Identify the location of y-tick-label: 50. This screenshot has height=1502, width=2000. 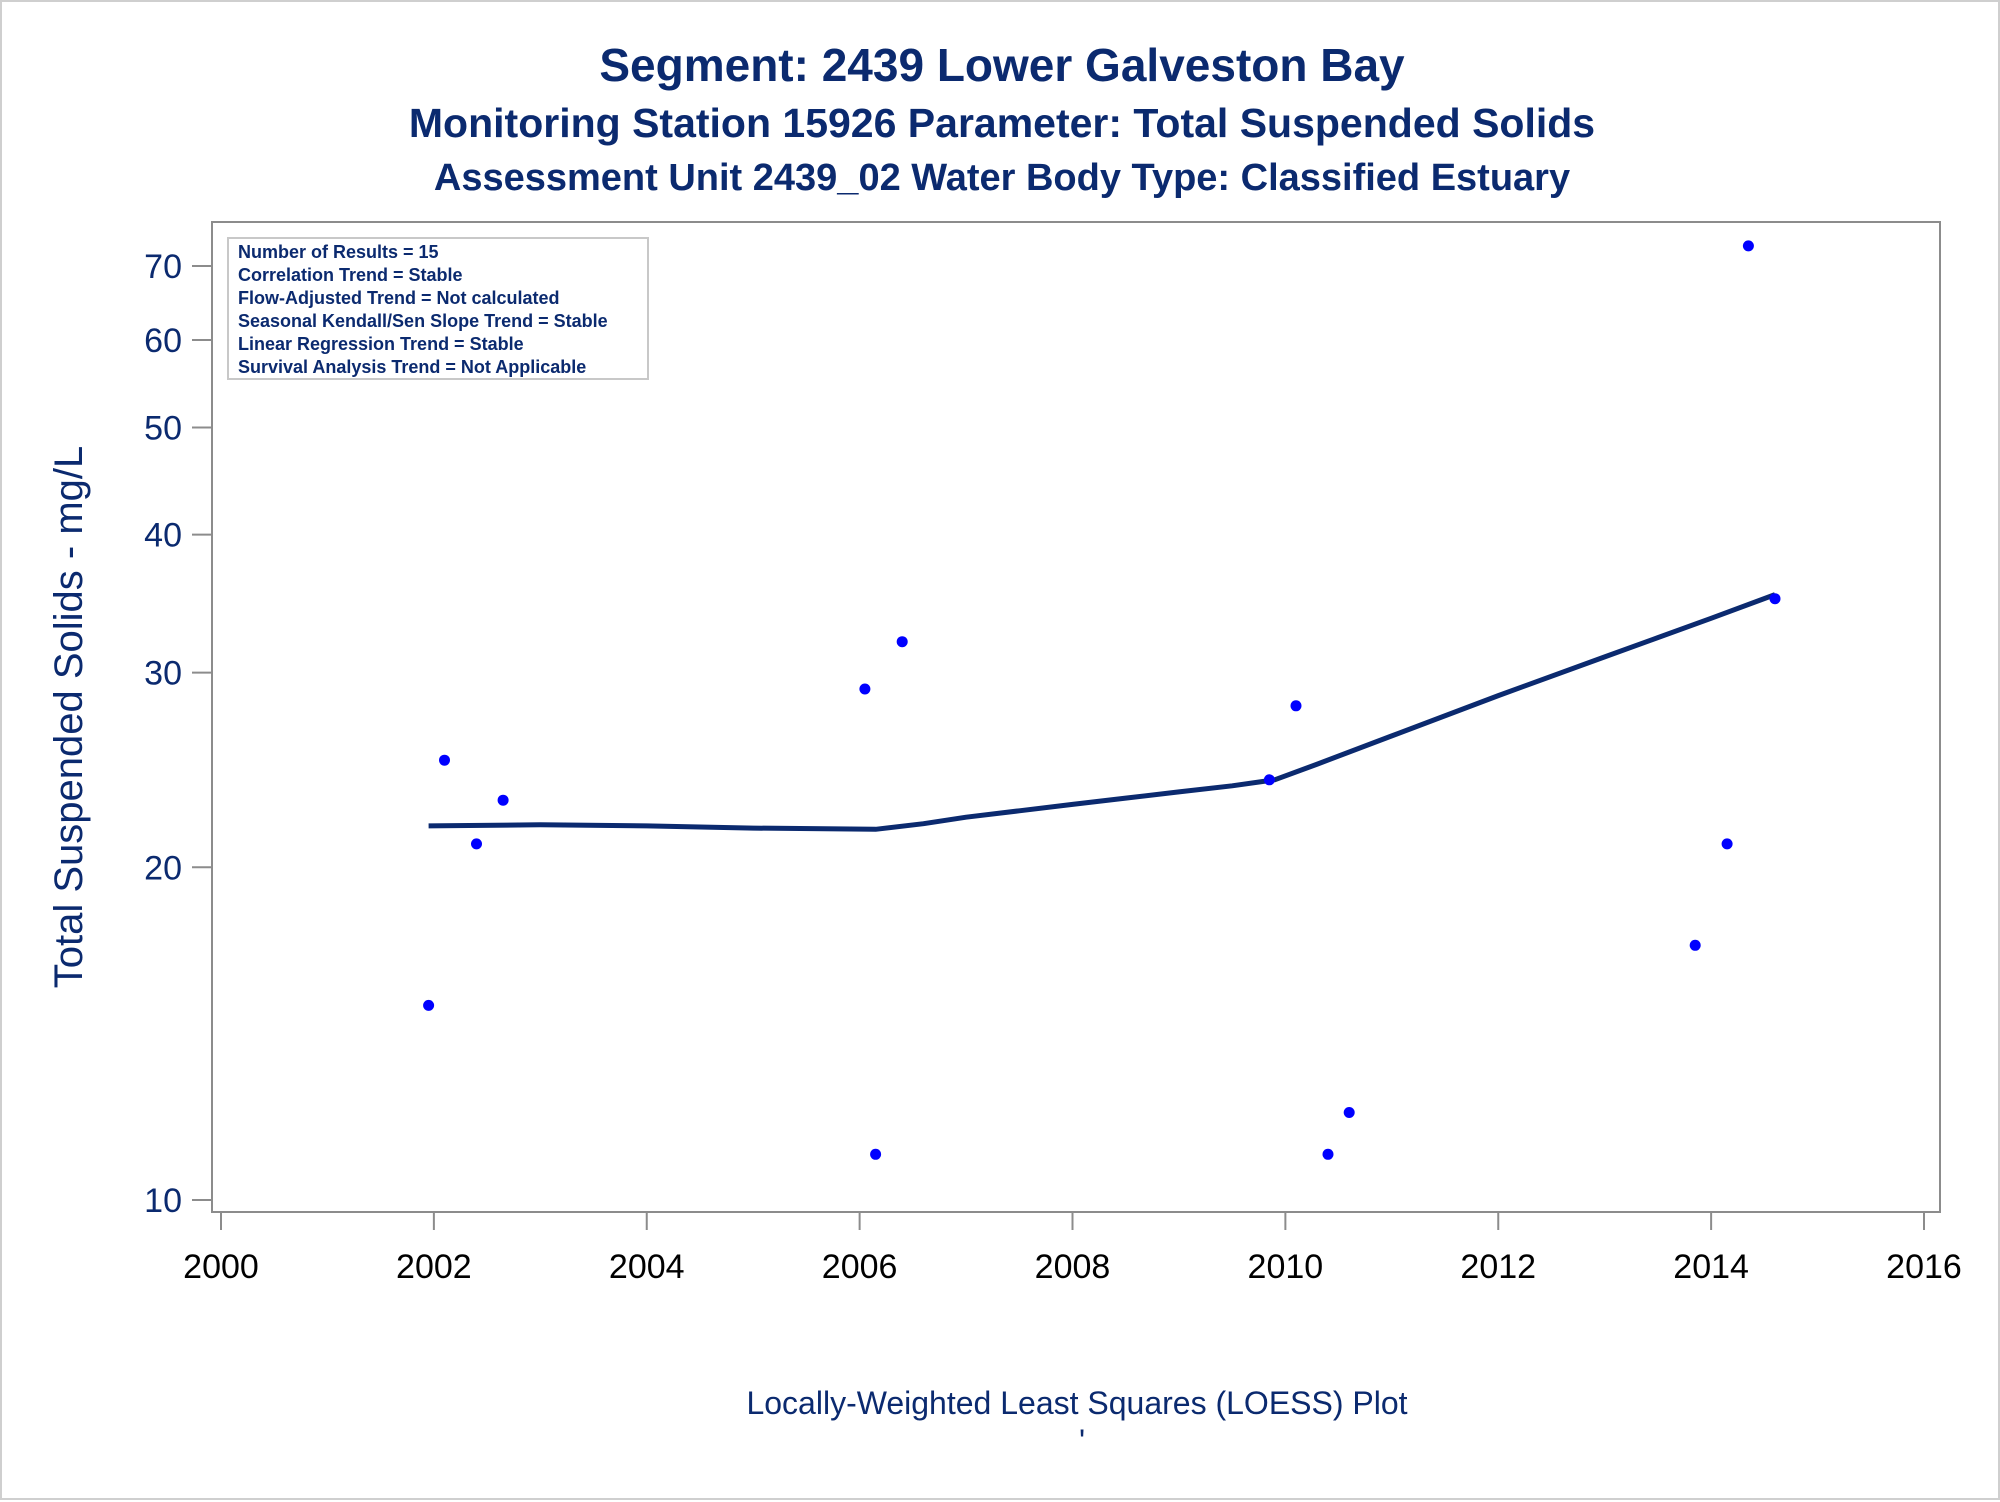
(163, 429).